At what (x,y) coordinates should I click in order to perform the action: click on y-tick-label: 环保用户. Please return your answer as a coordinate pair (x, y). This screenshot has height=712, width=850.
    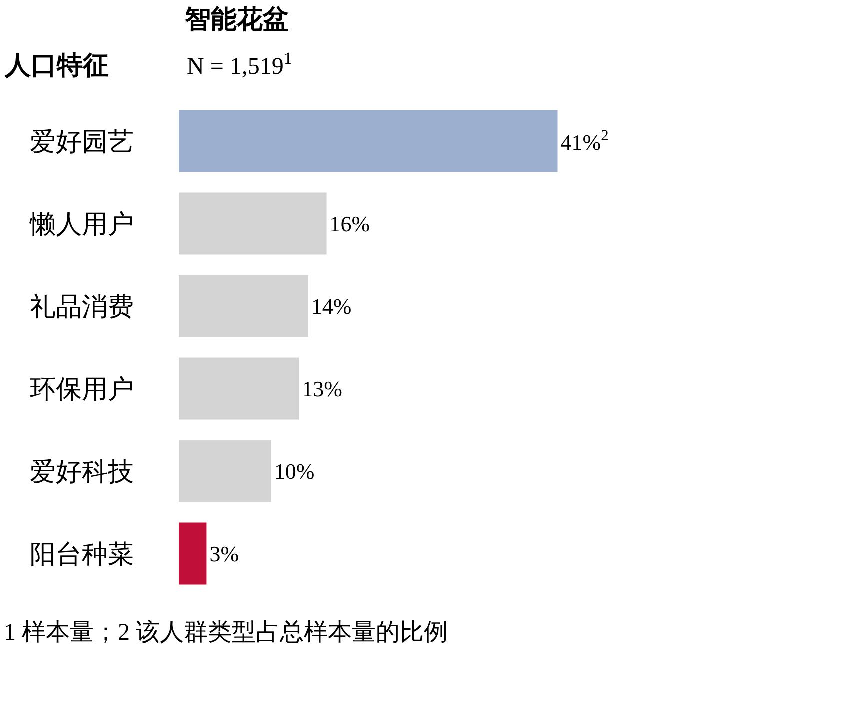
    Looking at the image, I should click on (82, 389).